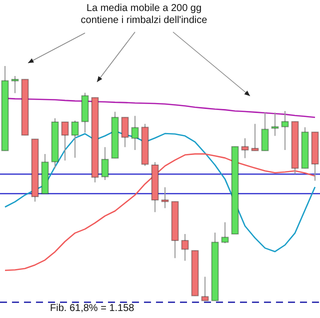  What do you see at coordinates (92, 309) in the screenshot?
I see `text: Fib. 61,8% = 1.158` at bounding box center [92, 309].